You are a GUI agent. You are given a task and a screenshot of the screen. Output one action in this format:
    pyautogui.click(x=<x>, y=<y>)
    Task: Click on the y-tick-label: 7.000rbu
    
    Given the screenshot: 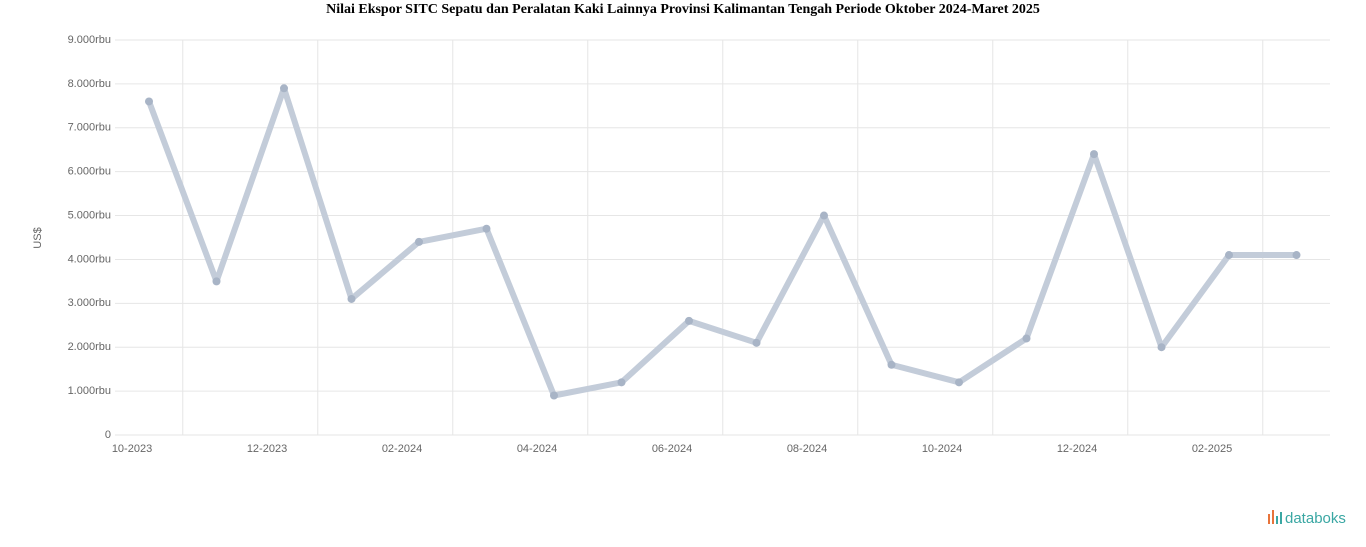 What is the action you would take?
    pyautogui.click(x=89, y=128)
    